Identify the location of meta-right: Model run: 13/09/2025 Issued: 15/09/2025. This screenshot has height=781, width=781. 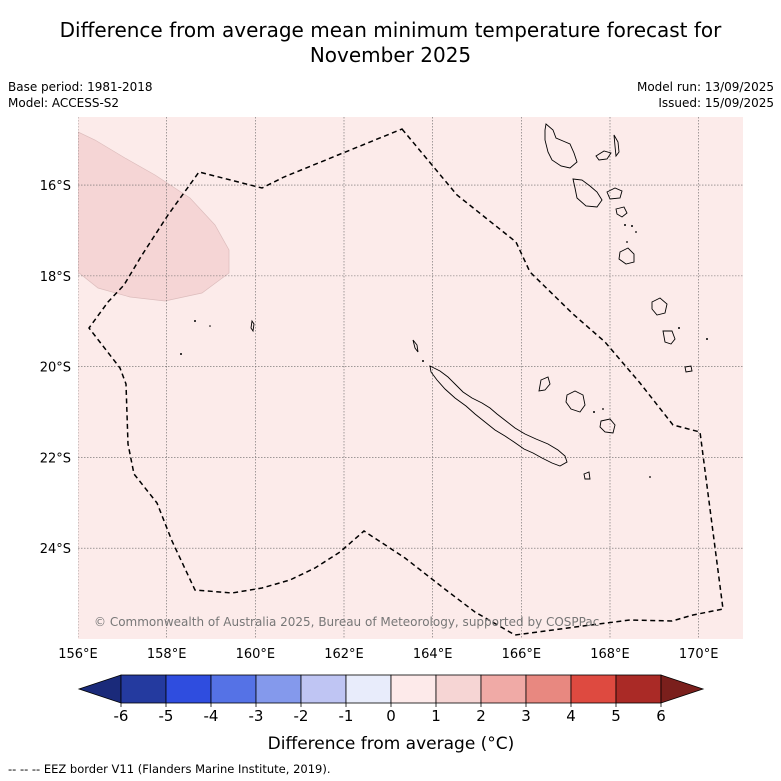
(705, 95).